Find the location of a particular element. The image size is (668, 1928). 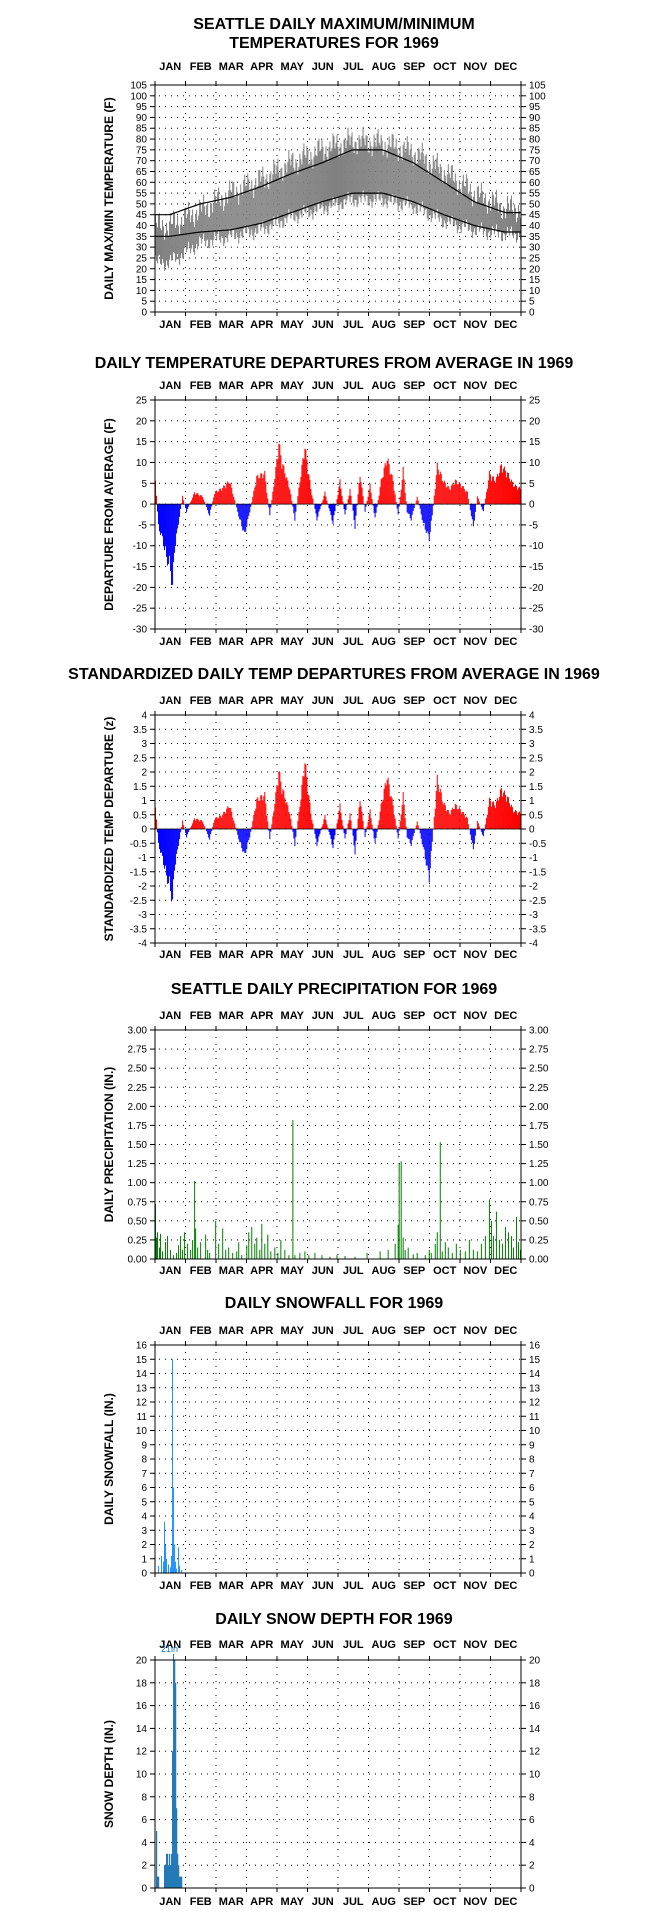

y-tick-label: -15 is located at coordinates (536, 567).